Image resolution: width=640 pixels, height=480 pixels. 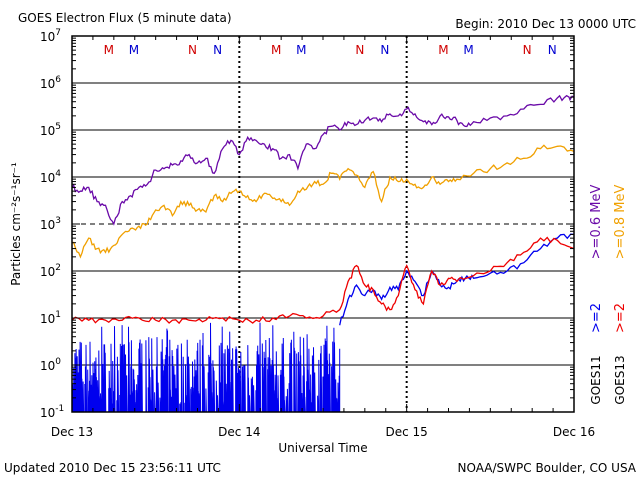 I want to click on y-tick-label: 10⁰, so click(x=50, y=365).